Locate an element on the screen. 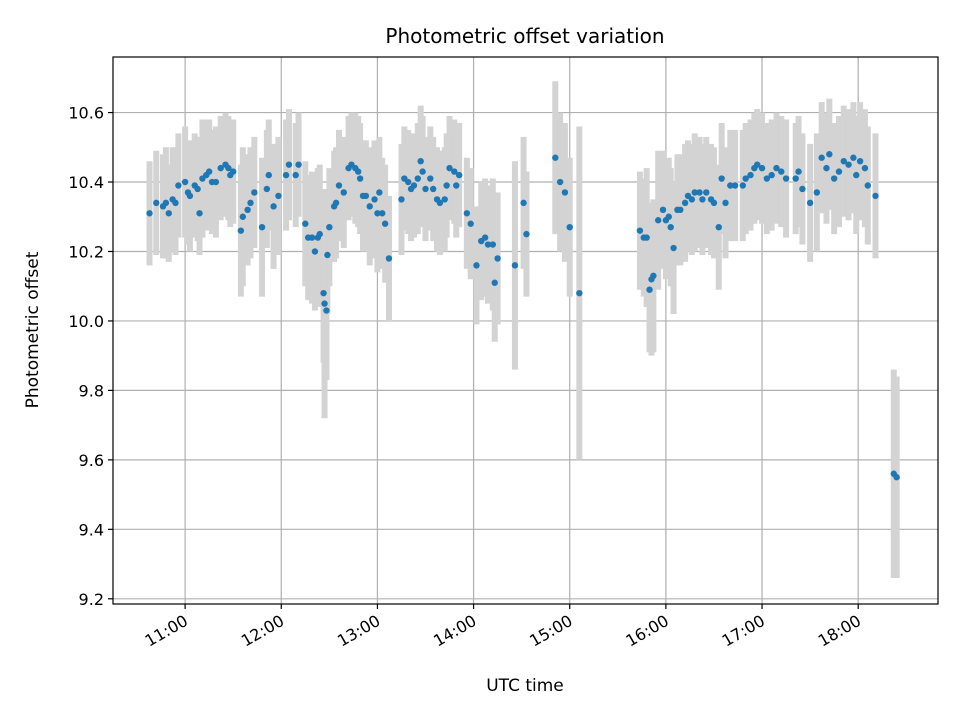 The image size is (960, 720). y-axis-label: Photometric offset is located at coordinates (33, 329).